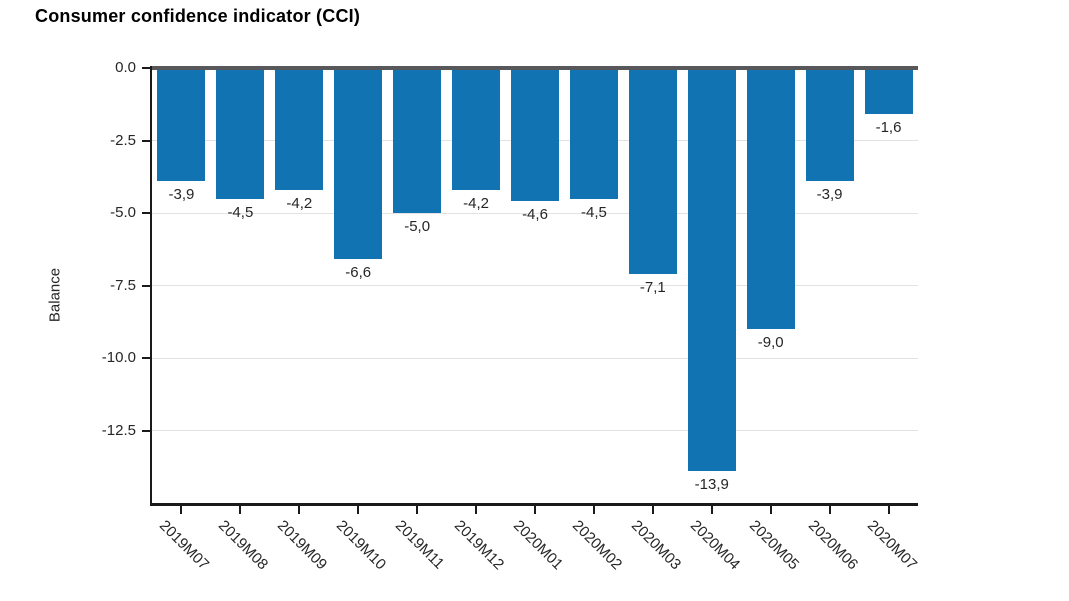 The height and width of the screenshot is (601, 1069). I want to click on bar-2019M12, so click(476, 129).